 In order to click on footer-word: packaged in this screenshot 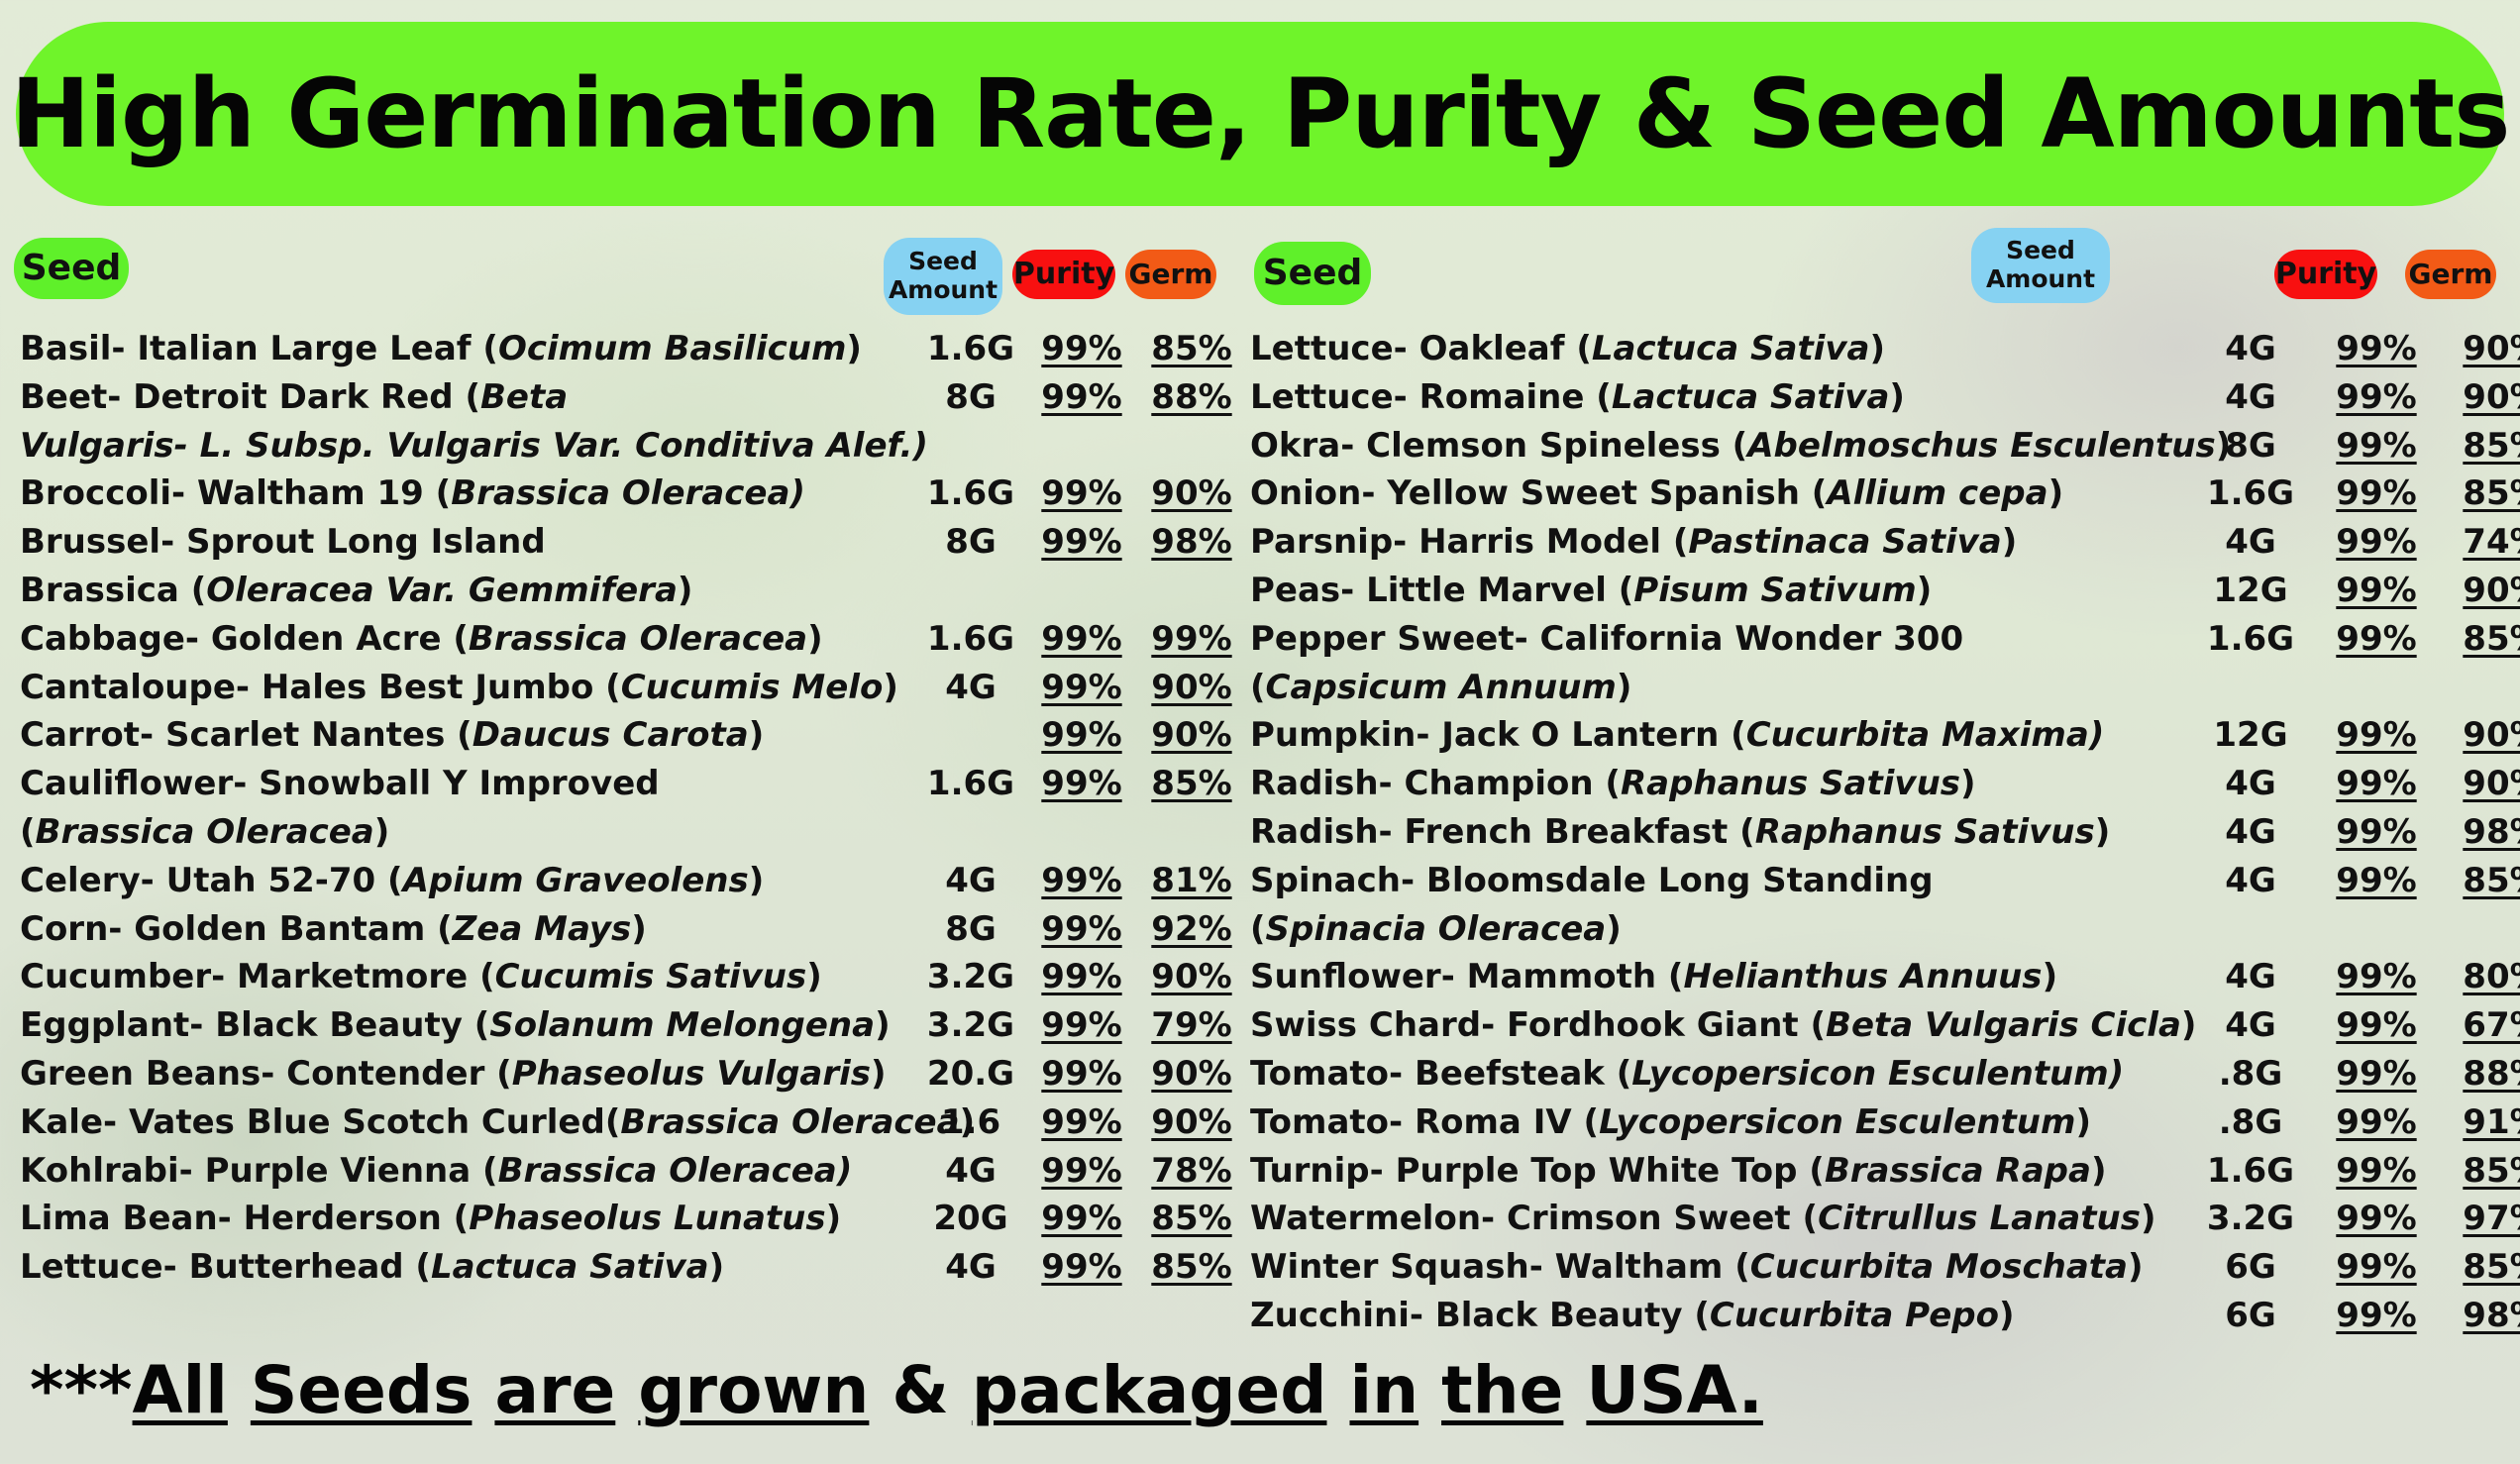, I will do `click(1149, 1390)`.